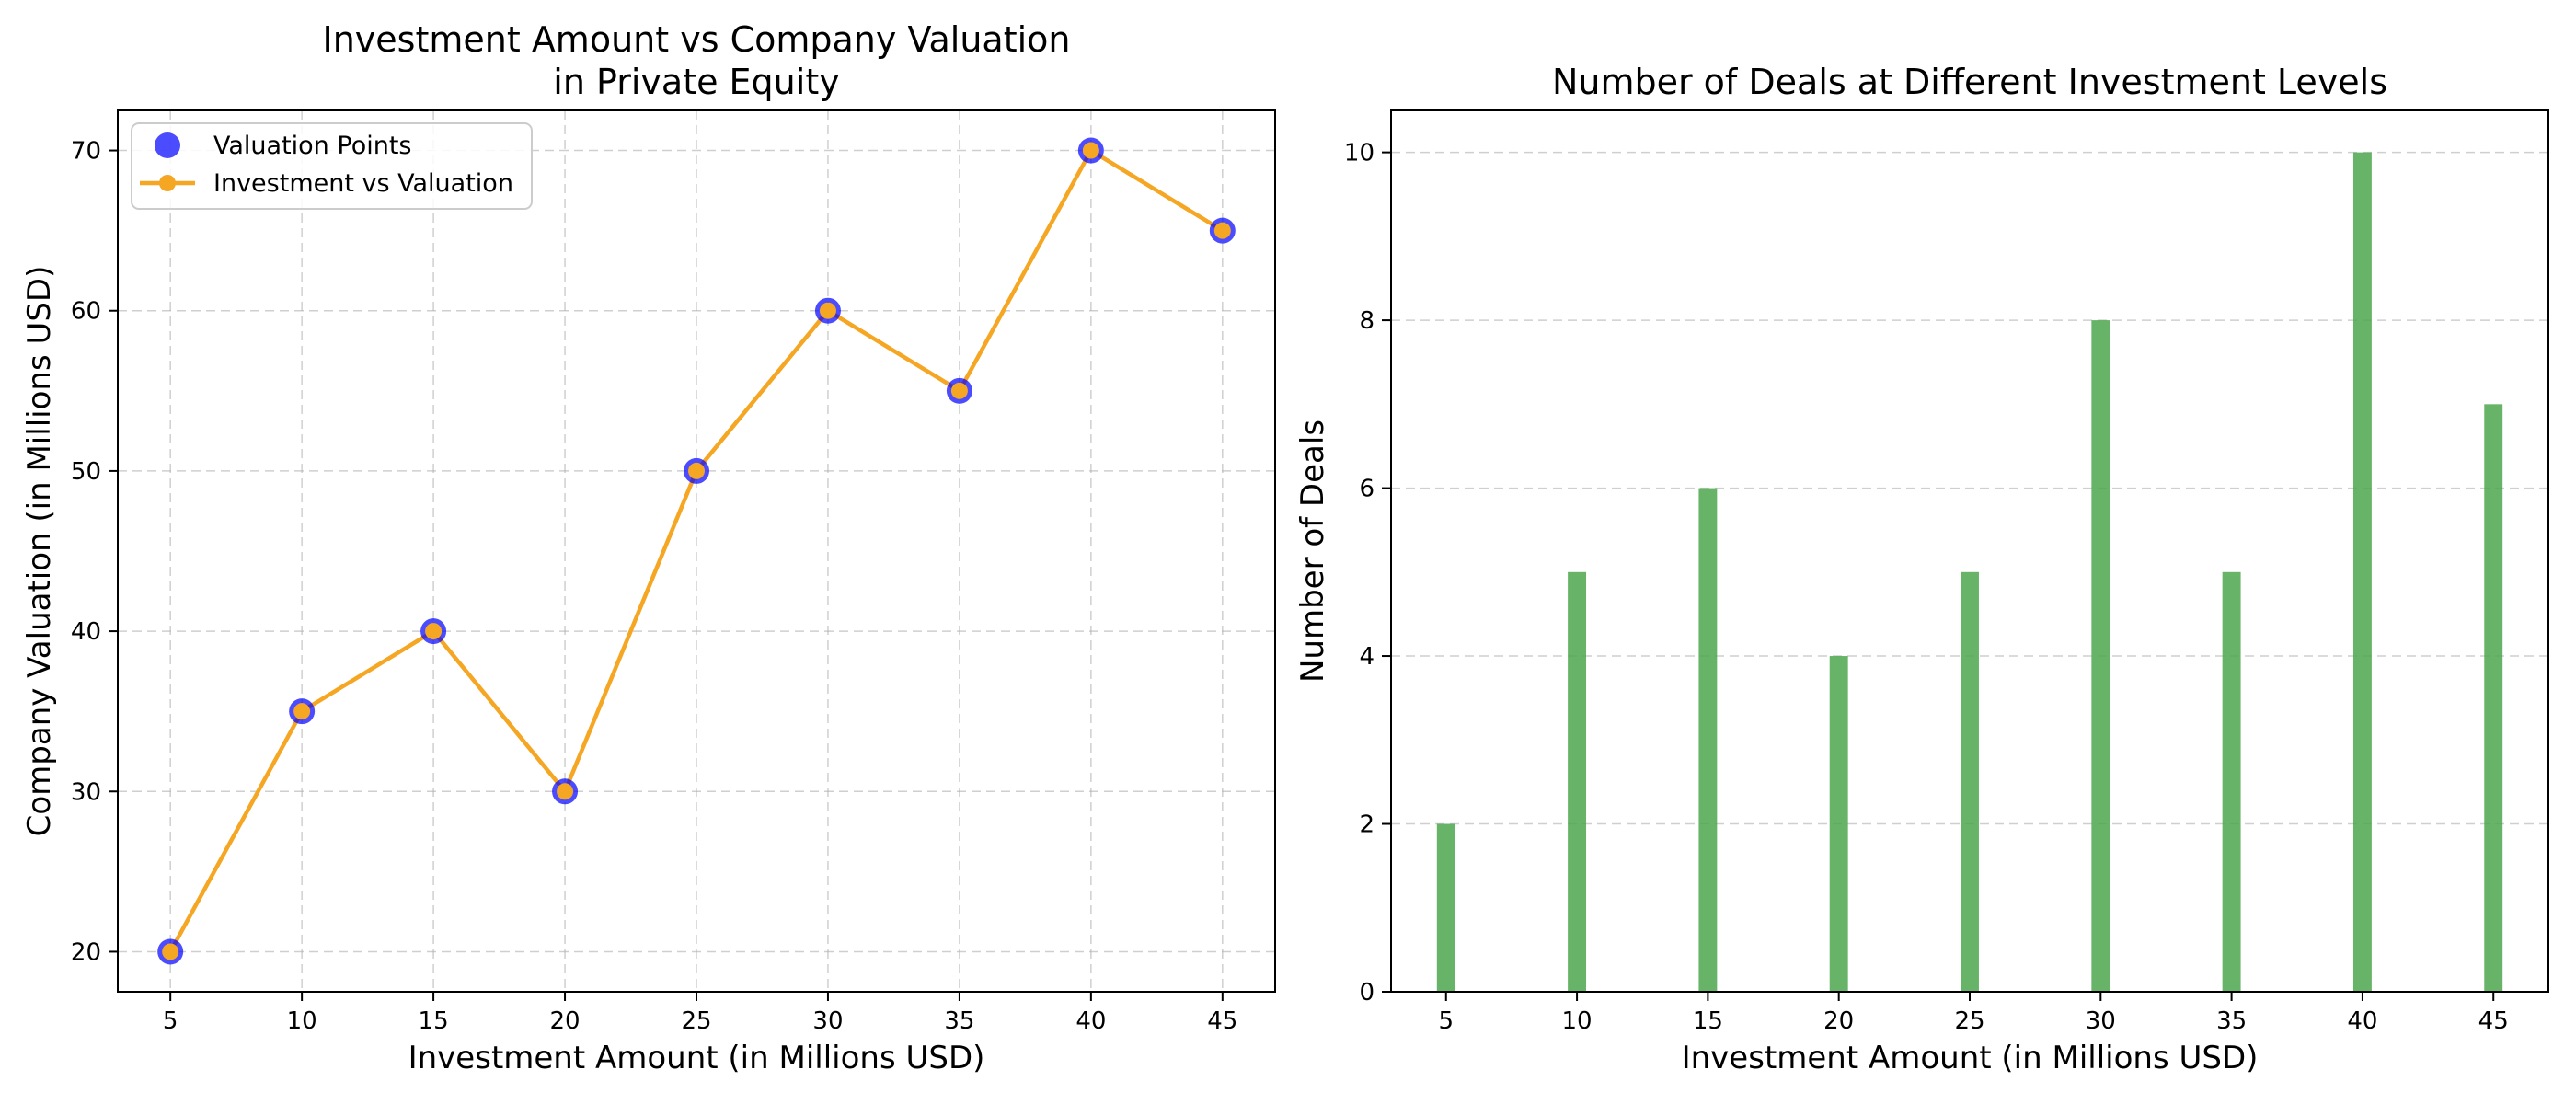  I want to click on left-x-tick-label: 15, so click(434, 1021).